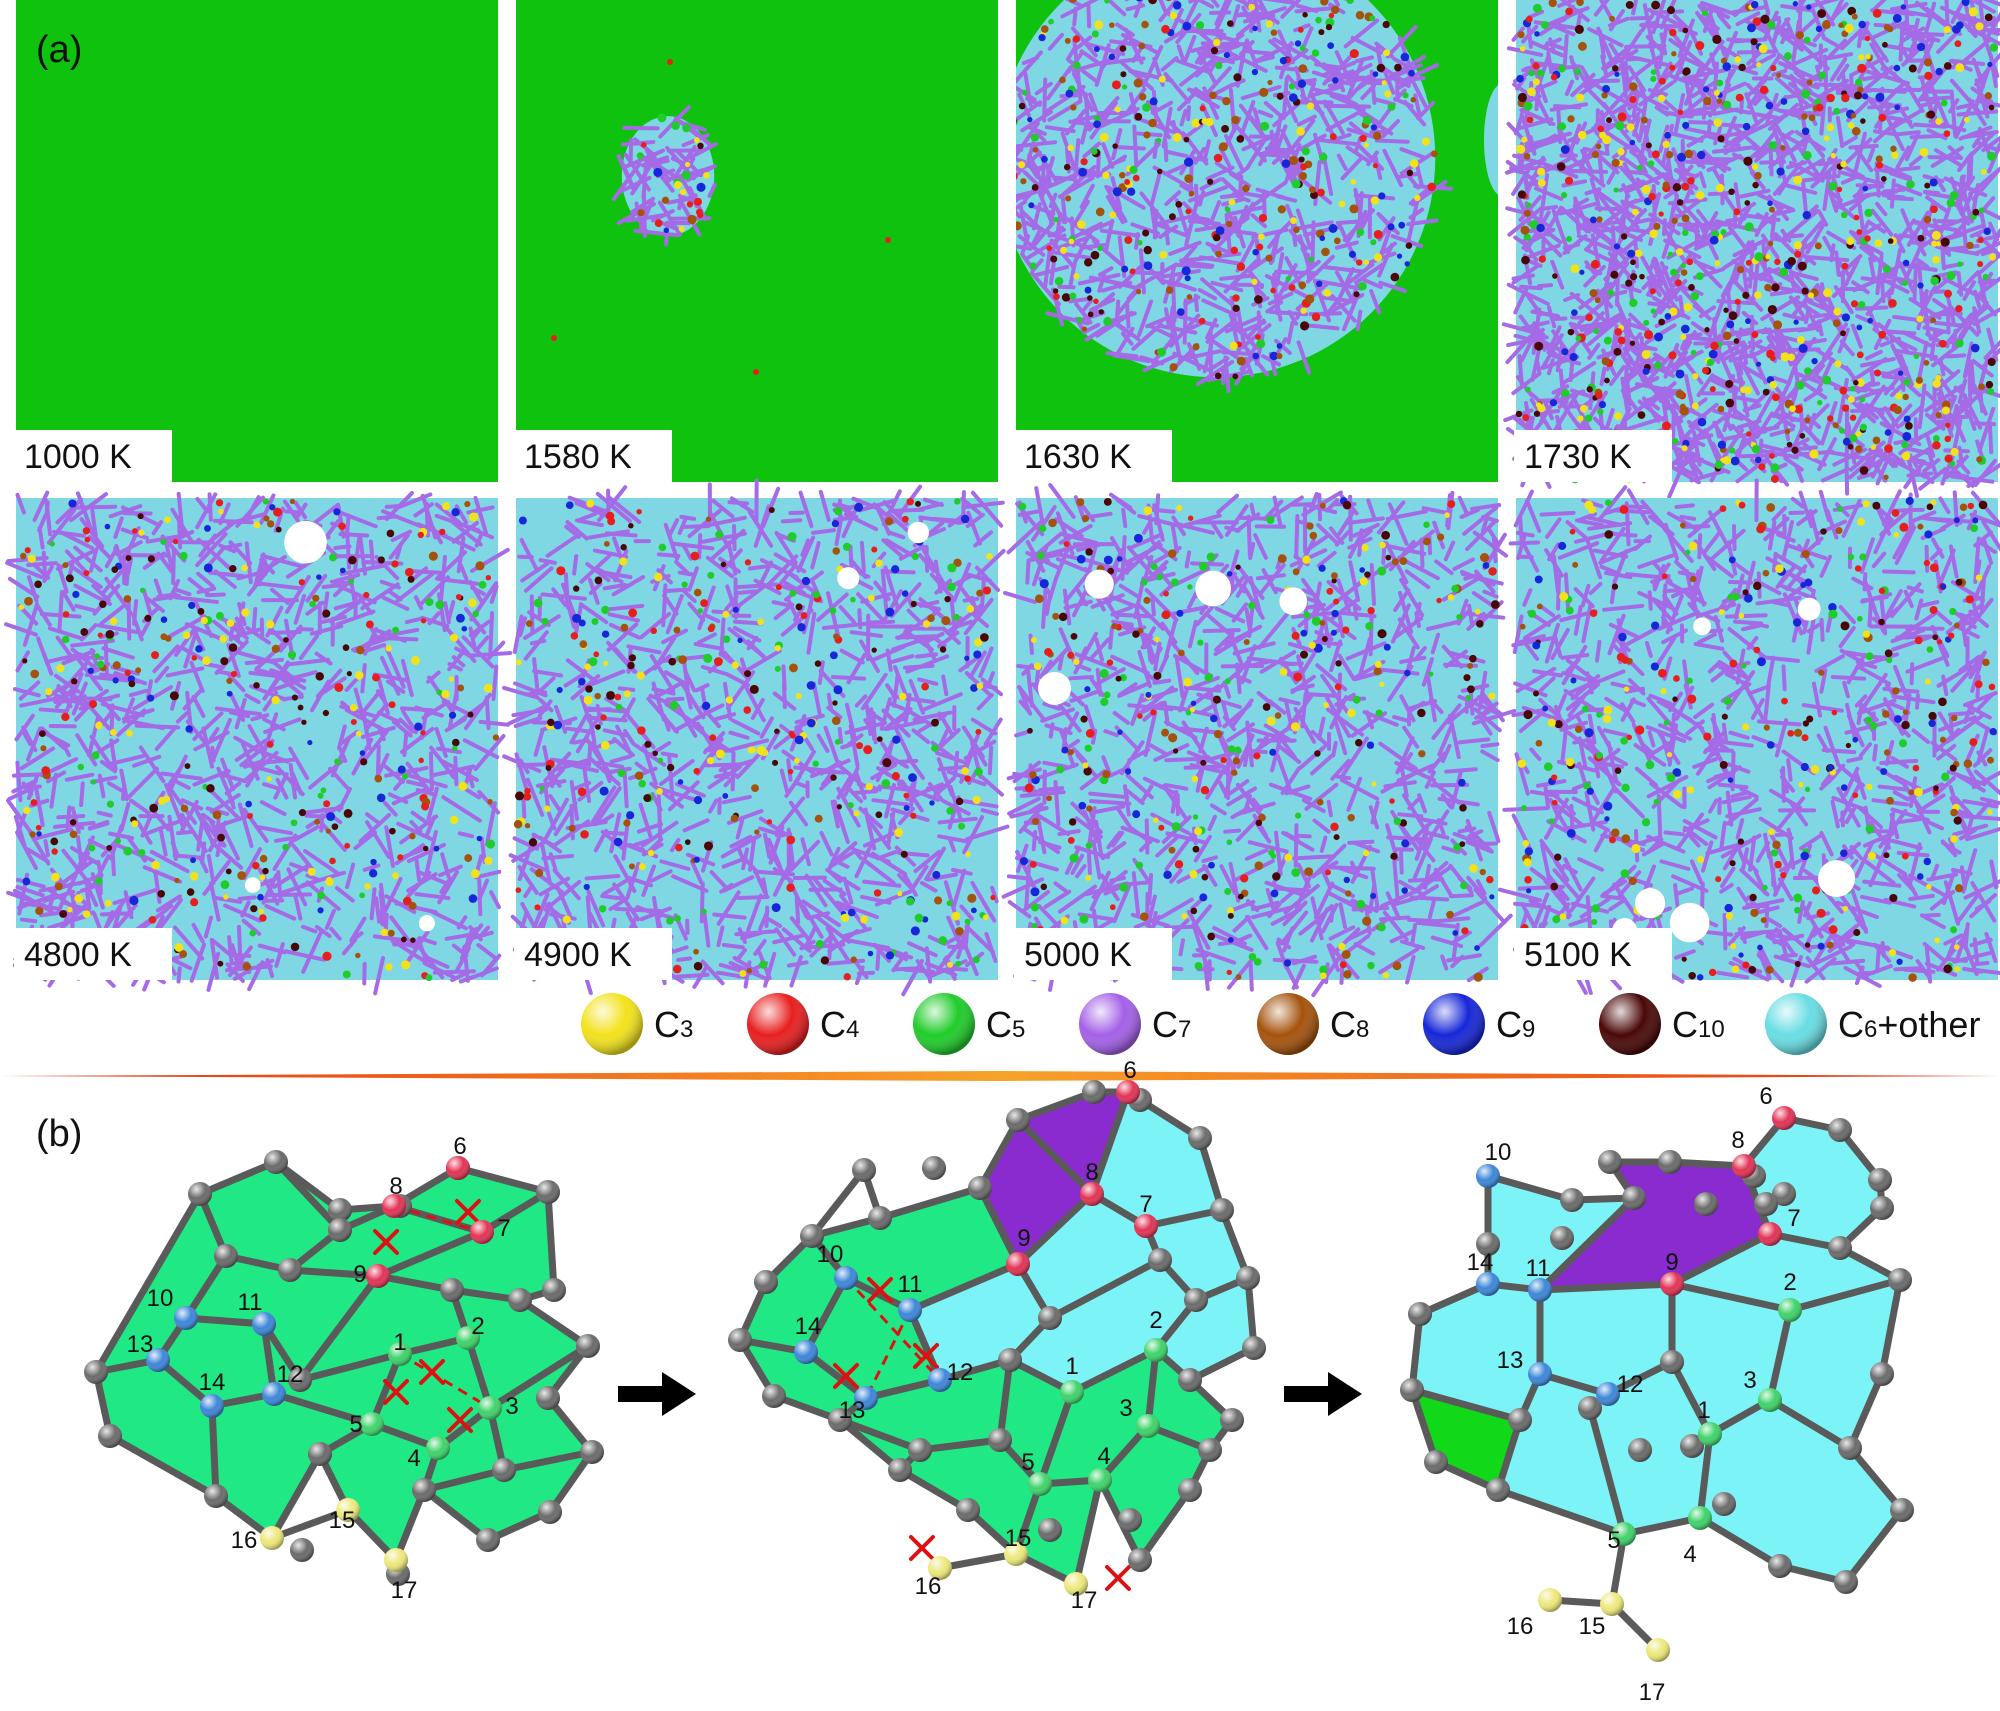 The height and width of the screenshot is (1711, 2000). I want to click on legend-label: C9, so click(1515, 1024).